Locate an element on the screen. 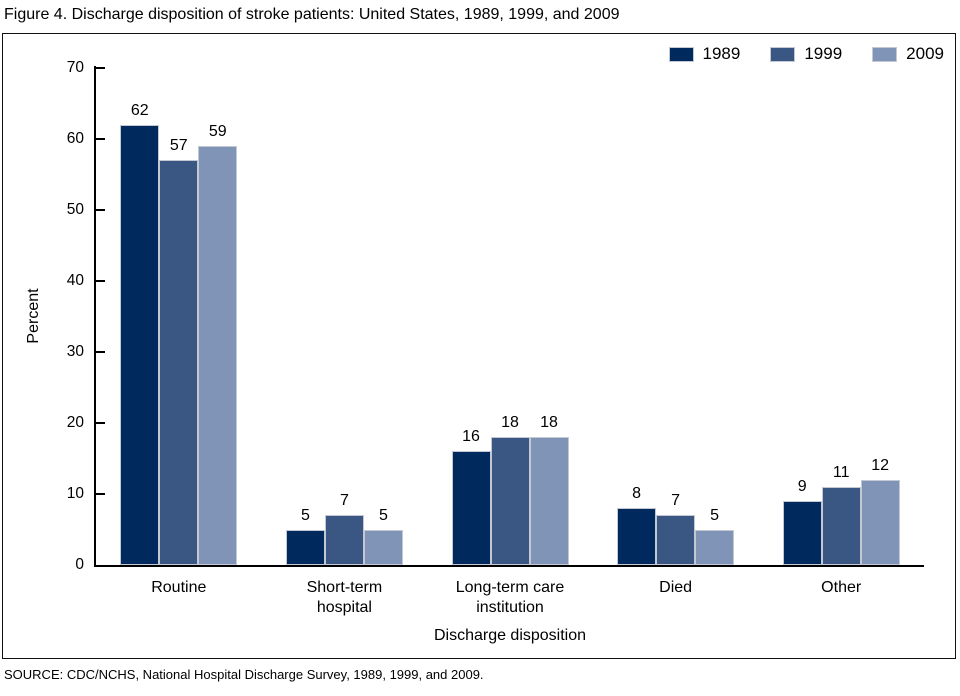 The width and height of the screenshot is (960, 696). y-axis-title: Percent is located at coordinates (33, 316).